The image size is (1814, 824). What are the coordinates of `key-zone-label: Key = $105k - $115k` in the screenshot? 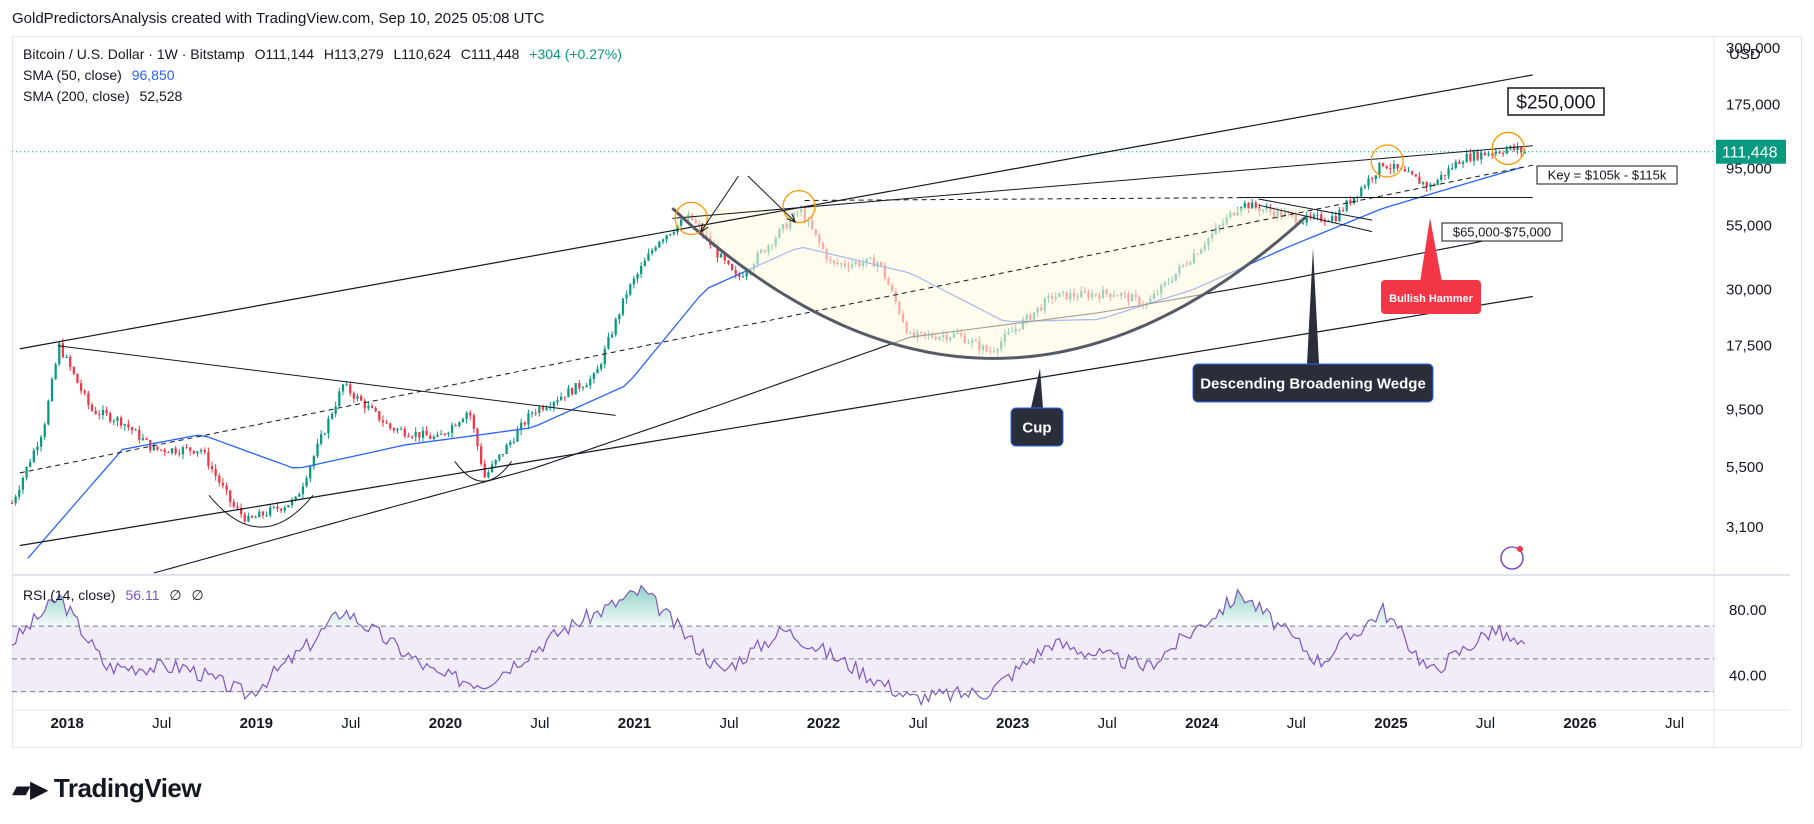 It's located at (1607, 175).